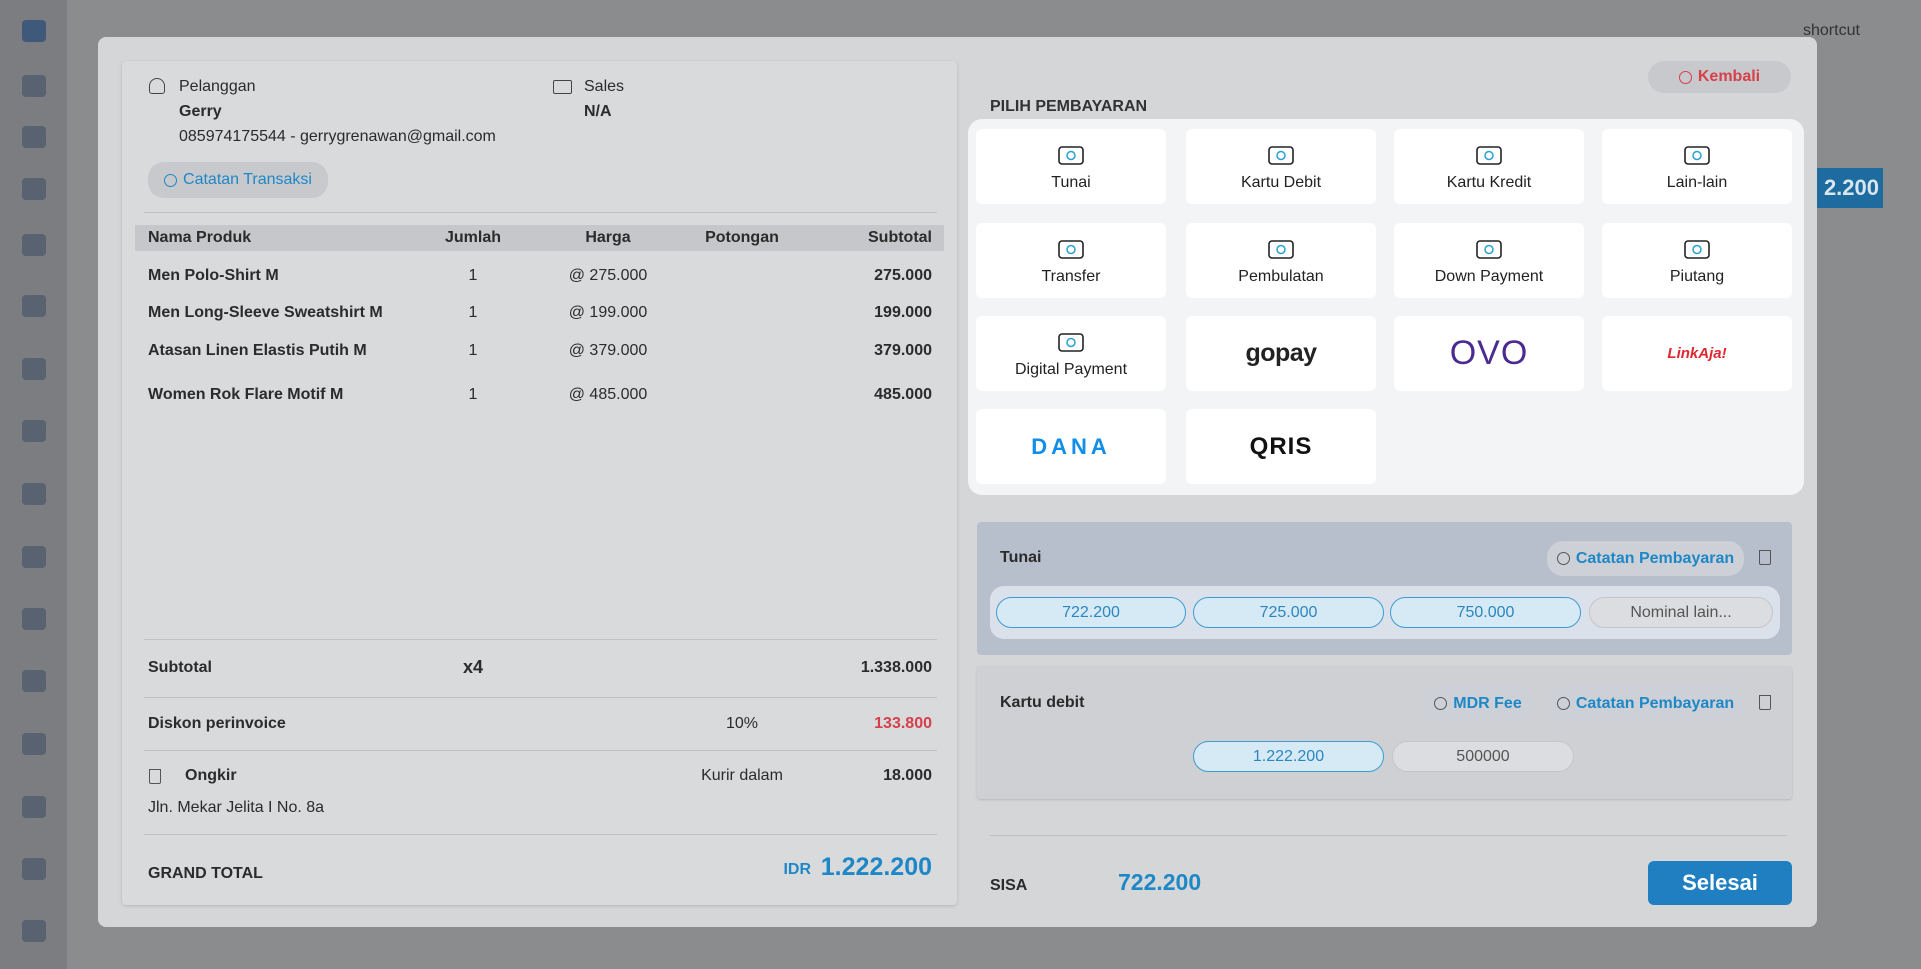 The width and height of the screenshot is (1921, 969). I want to click on method-label: Tunai, so click(1071, 182).